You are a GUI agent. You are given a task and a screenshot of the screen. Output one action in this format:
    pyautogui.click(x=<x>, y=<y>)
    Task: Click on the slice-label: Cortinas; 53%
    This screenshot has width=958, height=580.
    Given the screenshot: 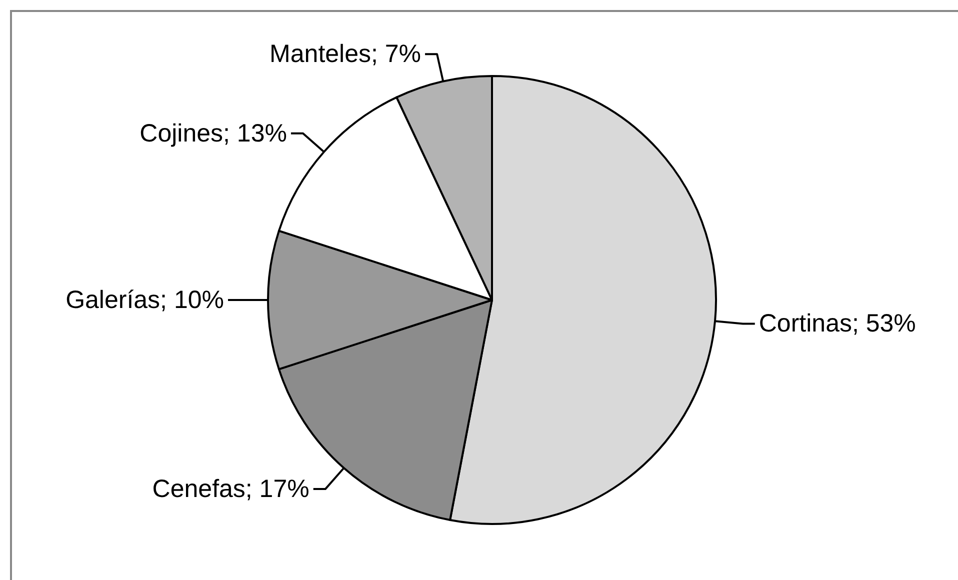 What is the action you would take?
    pyautogui.click(x=837, y=324)
    